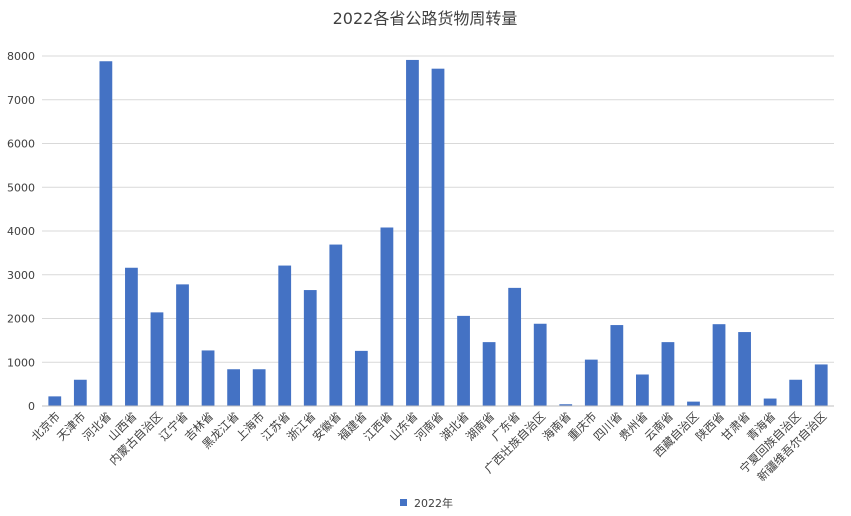  What do you see at coordinates (21, 362) in the screenshot?
I see `y-tick-label: 1000` at bounding box center [21, 362].